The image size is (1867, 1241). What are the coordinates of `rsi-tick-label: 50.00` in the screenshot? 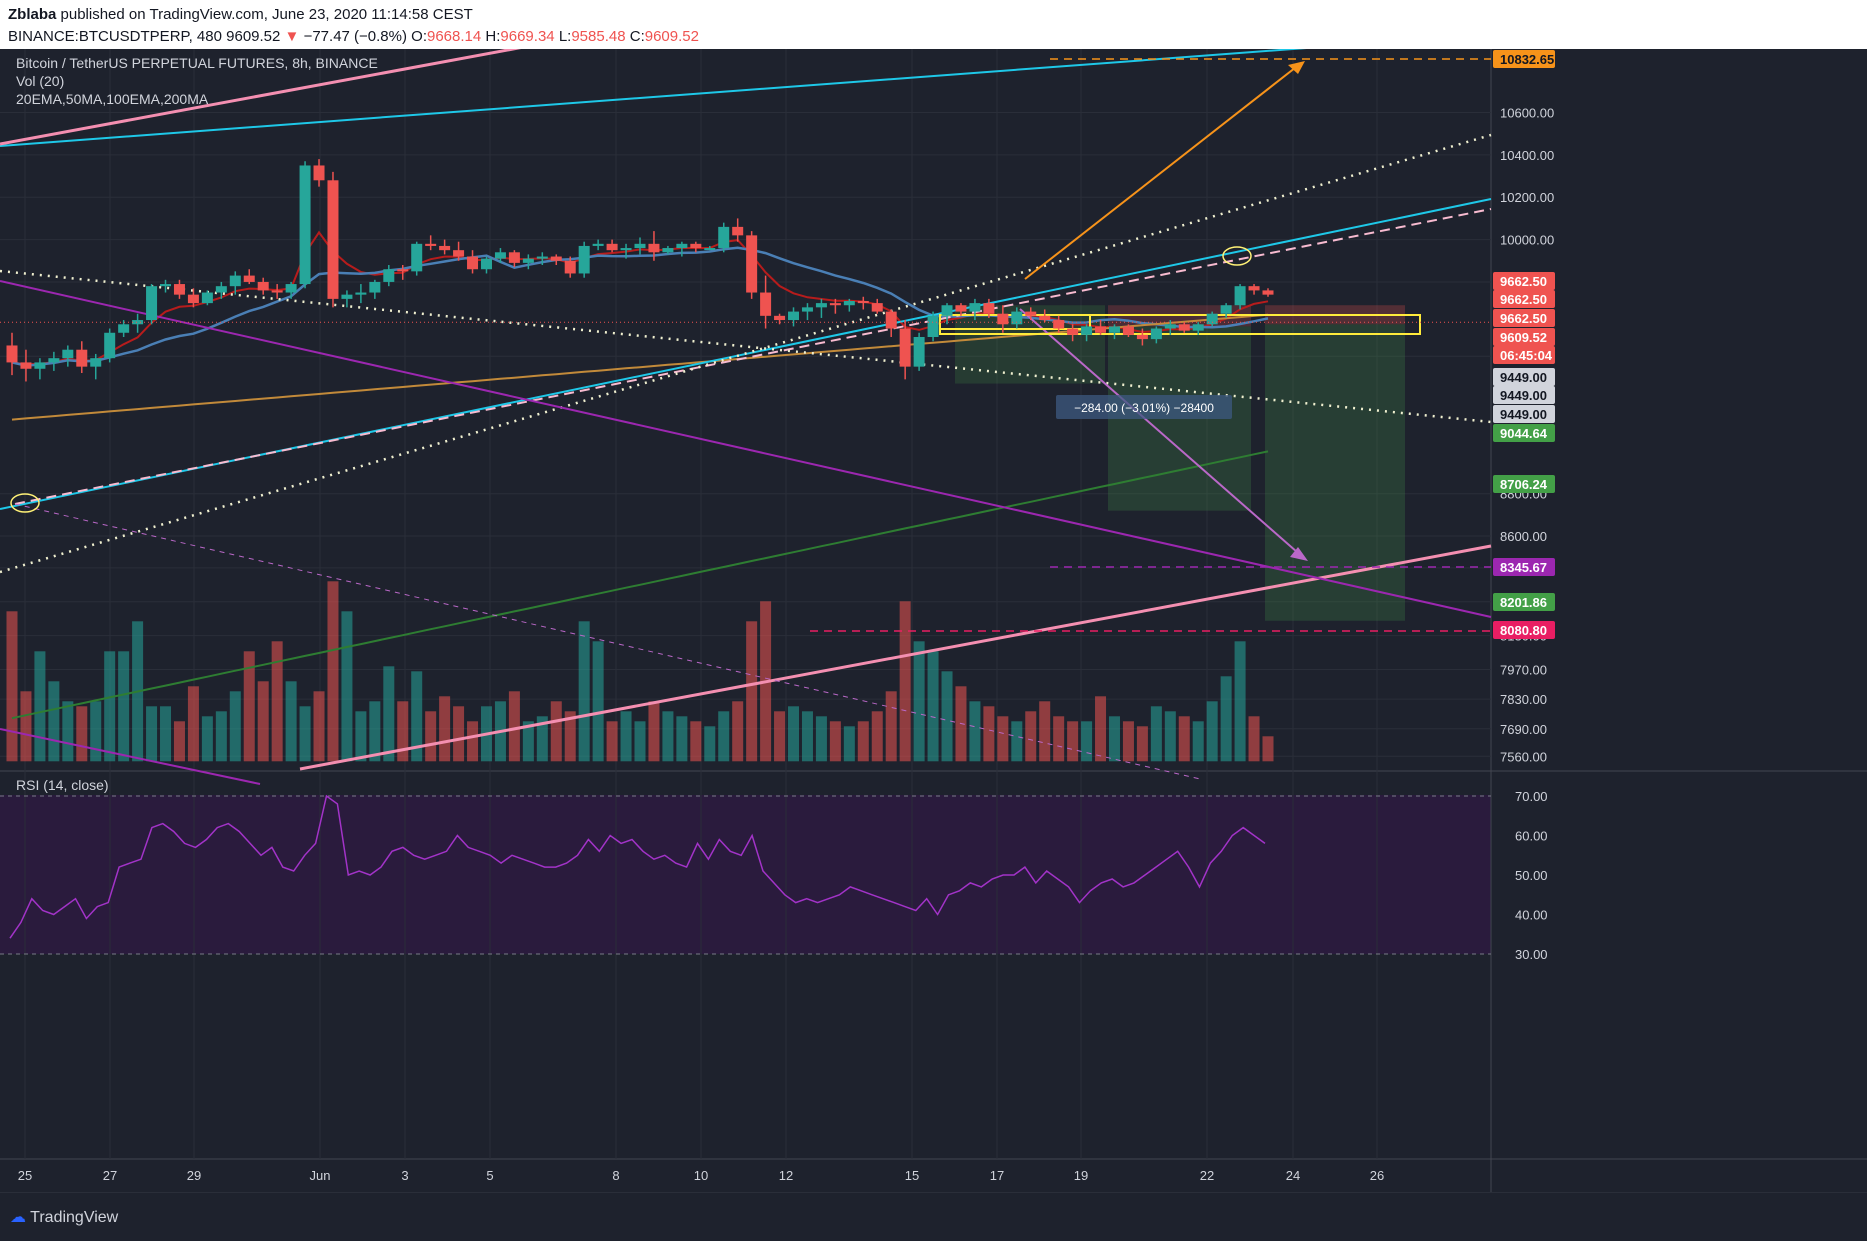 It's located at (1531, 875).